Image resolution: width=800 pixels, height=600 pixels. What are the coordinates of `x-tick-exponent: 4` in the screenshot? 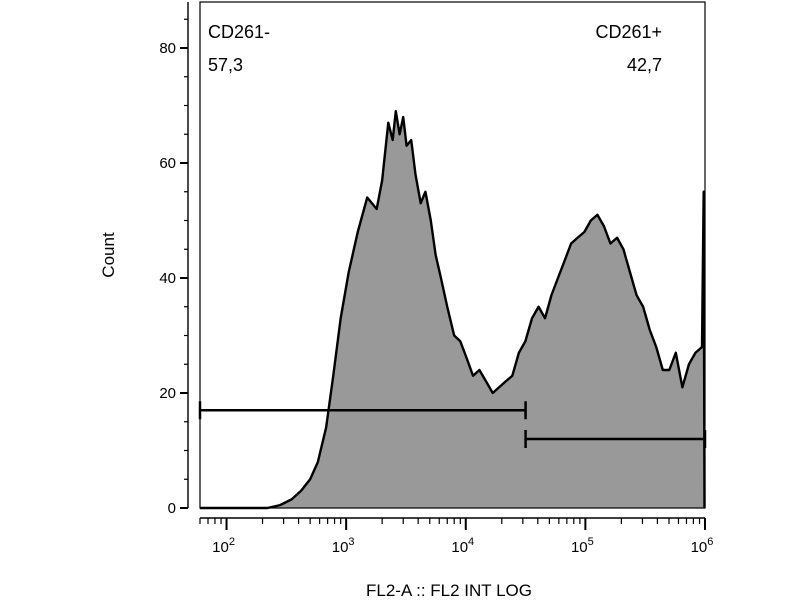 It's located at (471, 542).